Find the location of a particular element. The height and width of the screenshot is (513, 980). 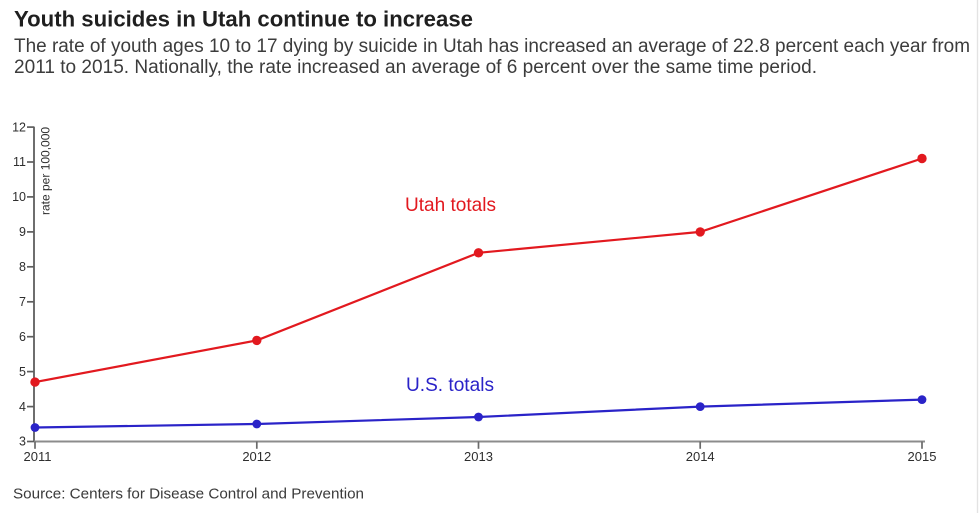

svg-text: 2012 is located at coordinates (256, 456).